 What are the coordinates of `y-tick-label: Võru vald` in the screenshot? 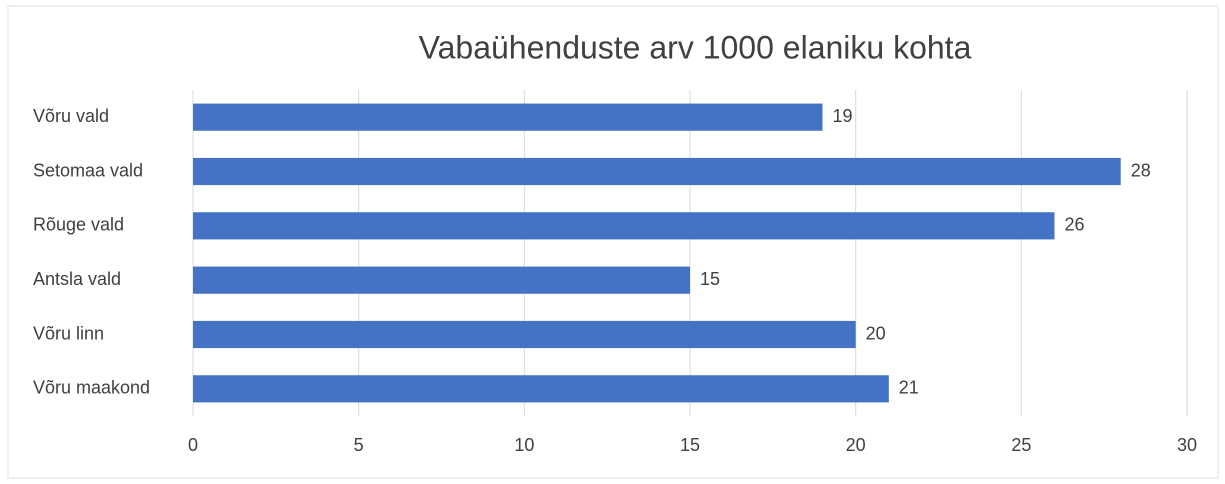 It's located at (71, 116).